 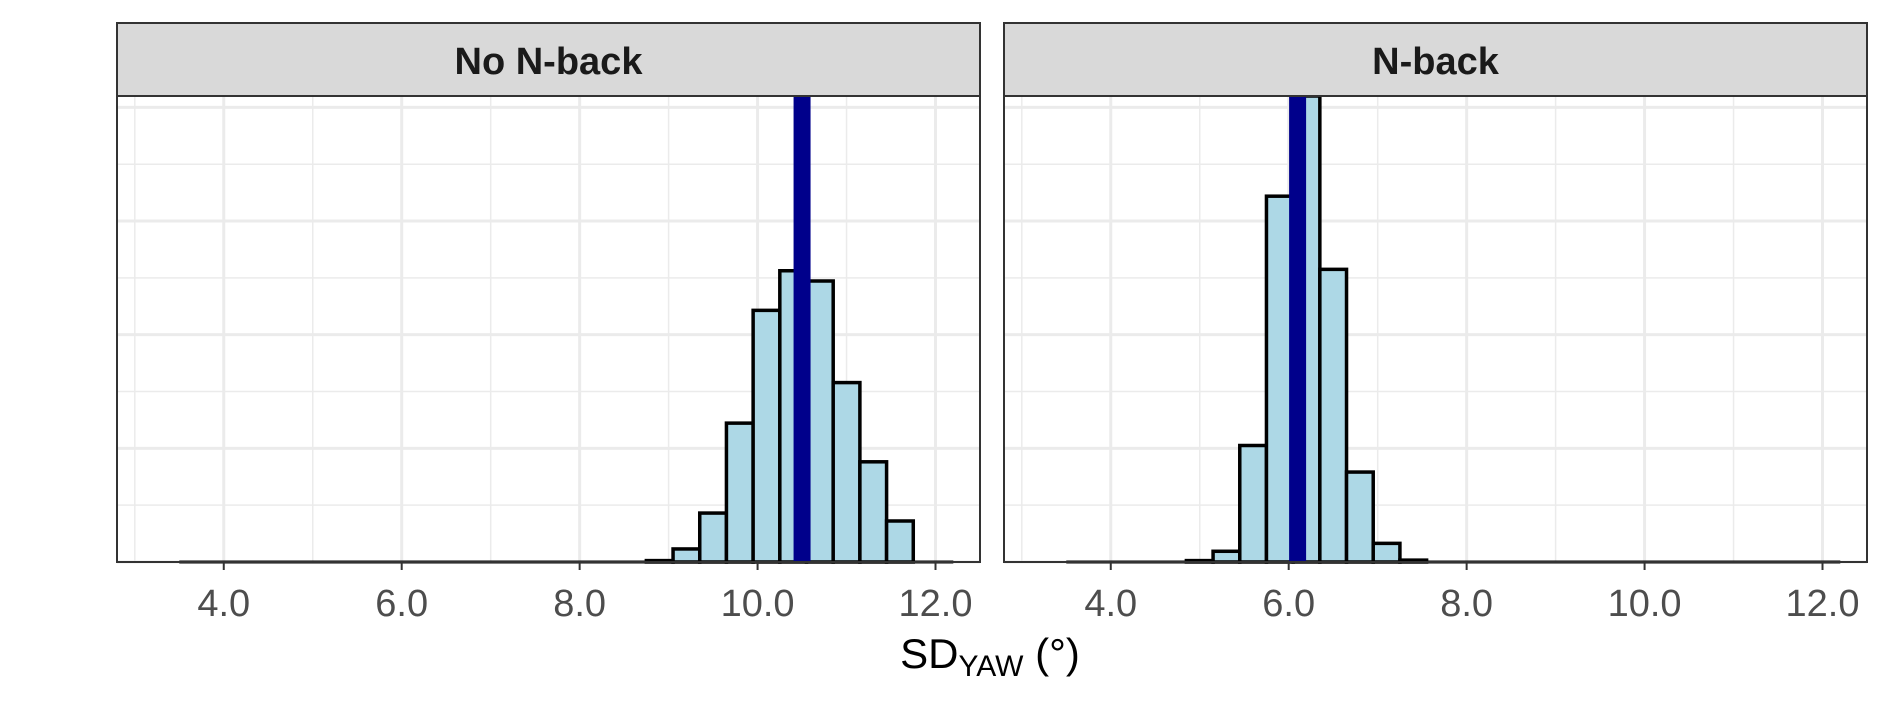 I want to click on x-axis-title-subscript: YAW, so click(x=991, y=666).